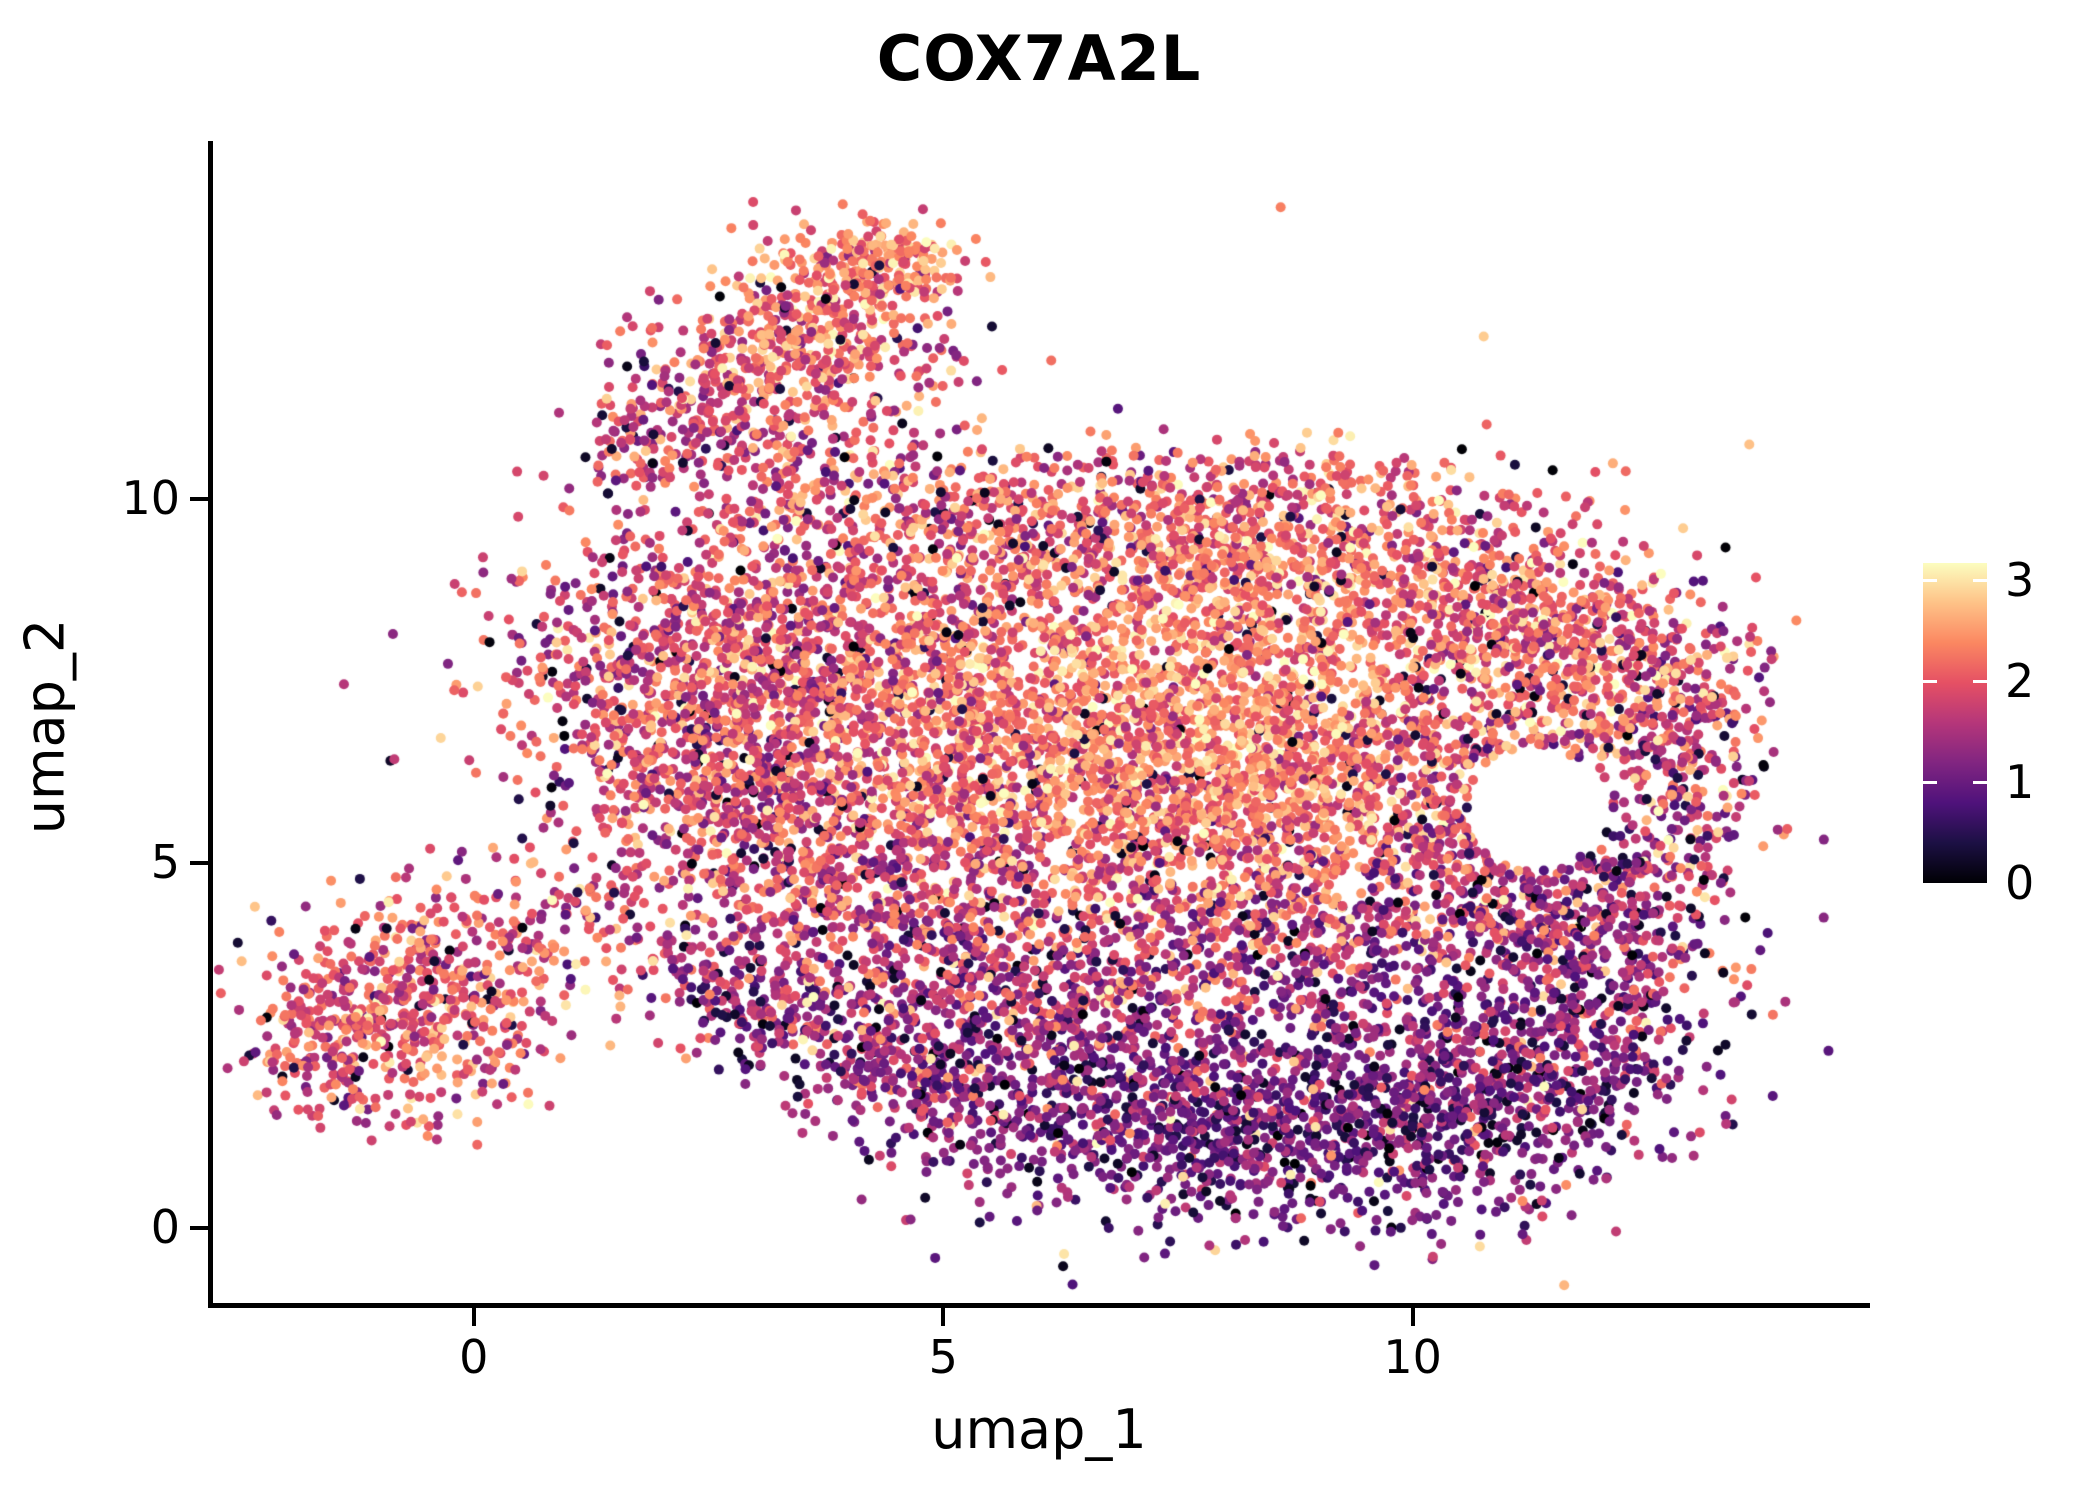 The width and height of the screenshot is (2100, 1500). What do you see at coordinates (1955, 723) in the screenshot?
I see `colorbar-gradient` at bounding box center [1955, 723].